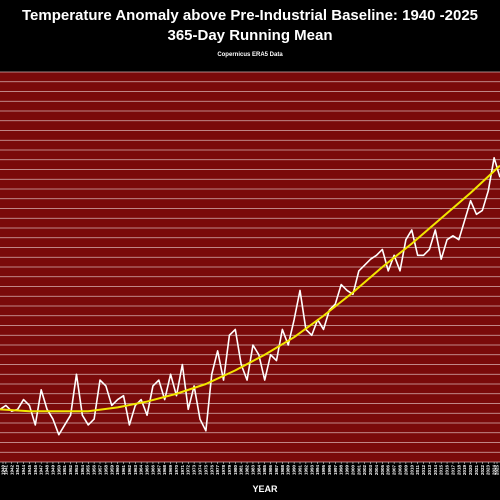  What do you see at coordinates (417, 470) in the screenshot?
I see `x-tick-label: 2011` at bounding box center [417, 470].